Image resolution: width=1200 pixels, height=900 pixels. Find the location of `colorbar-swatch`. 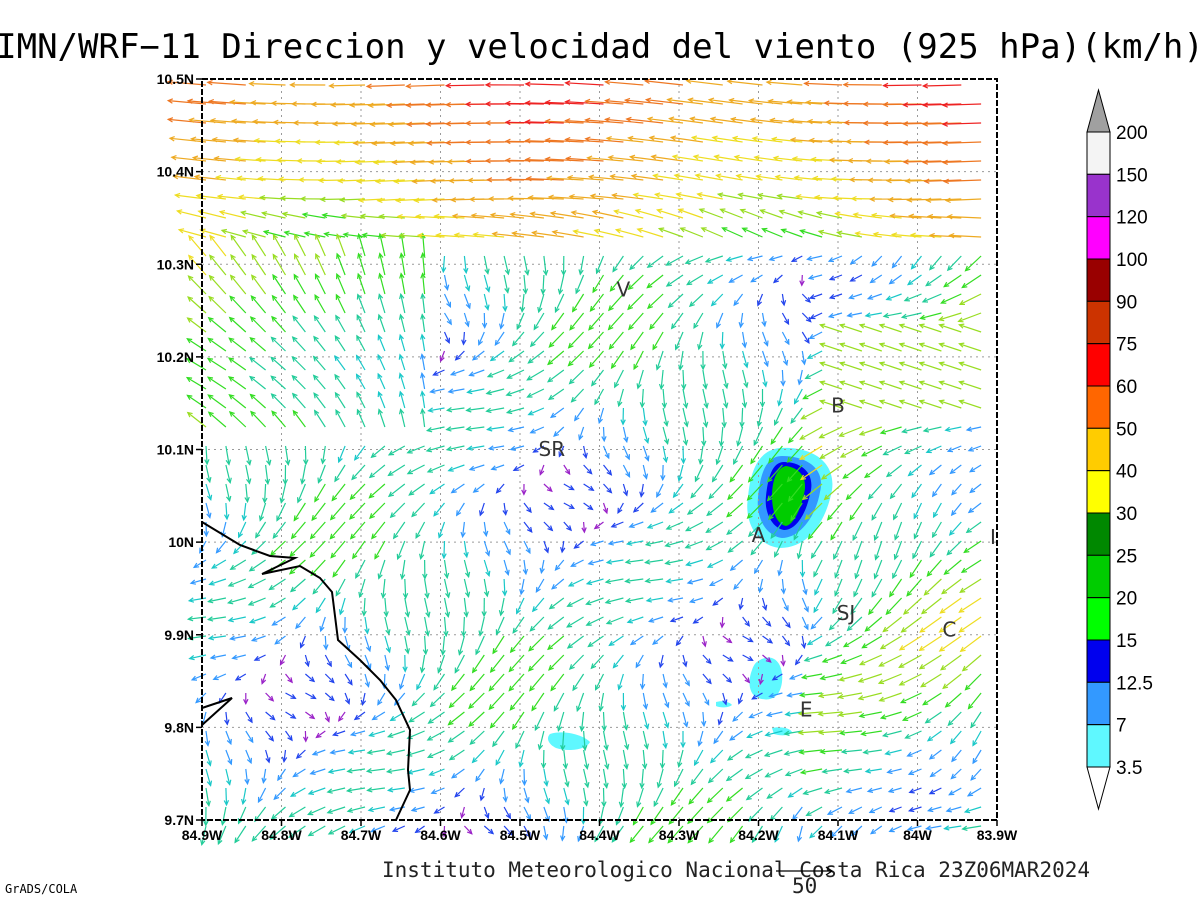

colorbar-swatch is located at coordinates (1098, 365).